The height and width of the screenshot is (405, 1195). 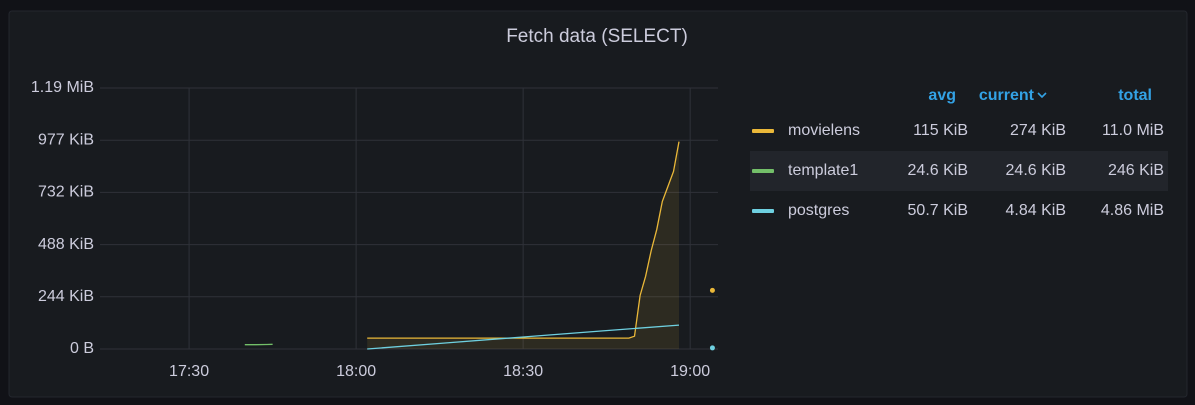 I want to click on x-tick-label: 17:30, so click(x=189, y=371).